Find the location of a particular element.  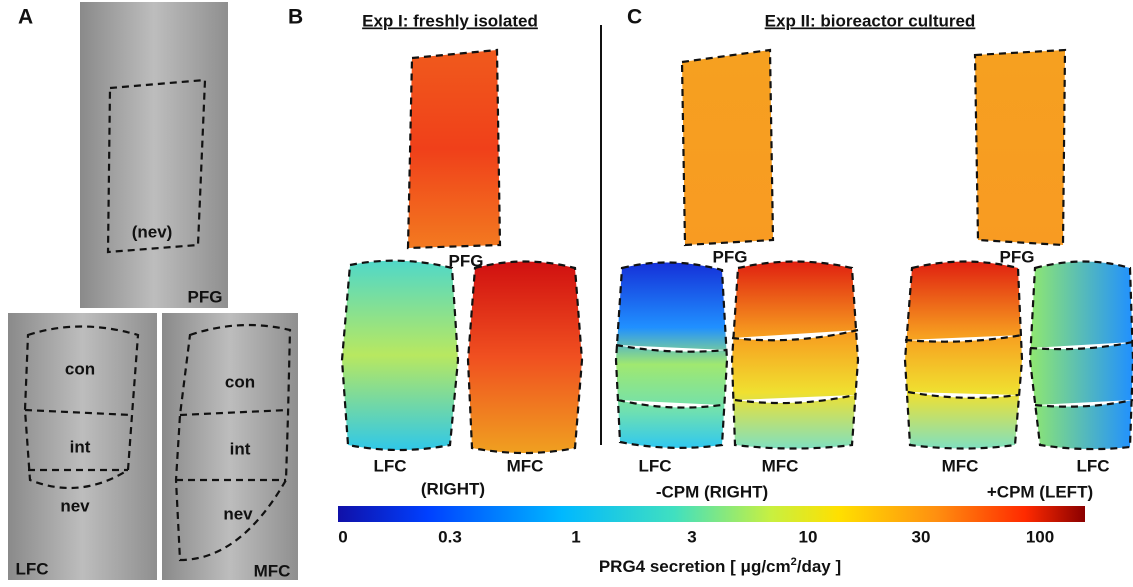

panel-title: Exp II: bioreactor cultured is located at coordinates (870, 20).